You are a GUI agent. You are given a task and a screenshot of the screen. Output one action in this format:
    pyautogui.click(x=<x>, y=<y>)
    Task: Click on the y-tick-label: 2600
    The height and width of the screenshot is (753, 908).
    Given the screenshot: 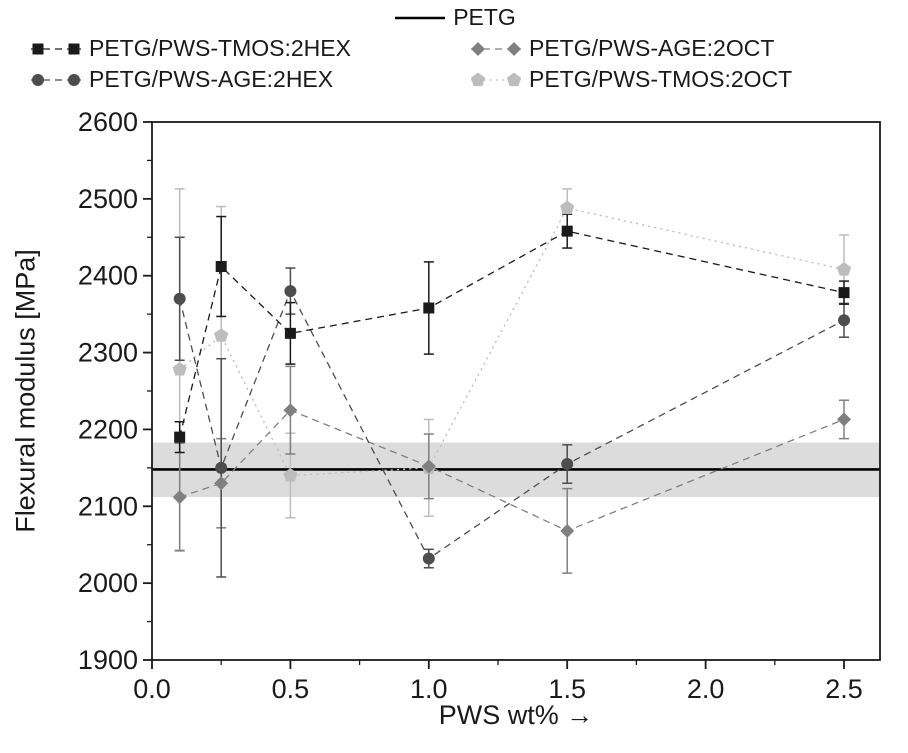 What is the action you would take?
    pyautogui.click(x=108, y=122)
    